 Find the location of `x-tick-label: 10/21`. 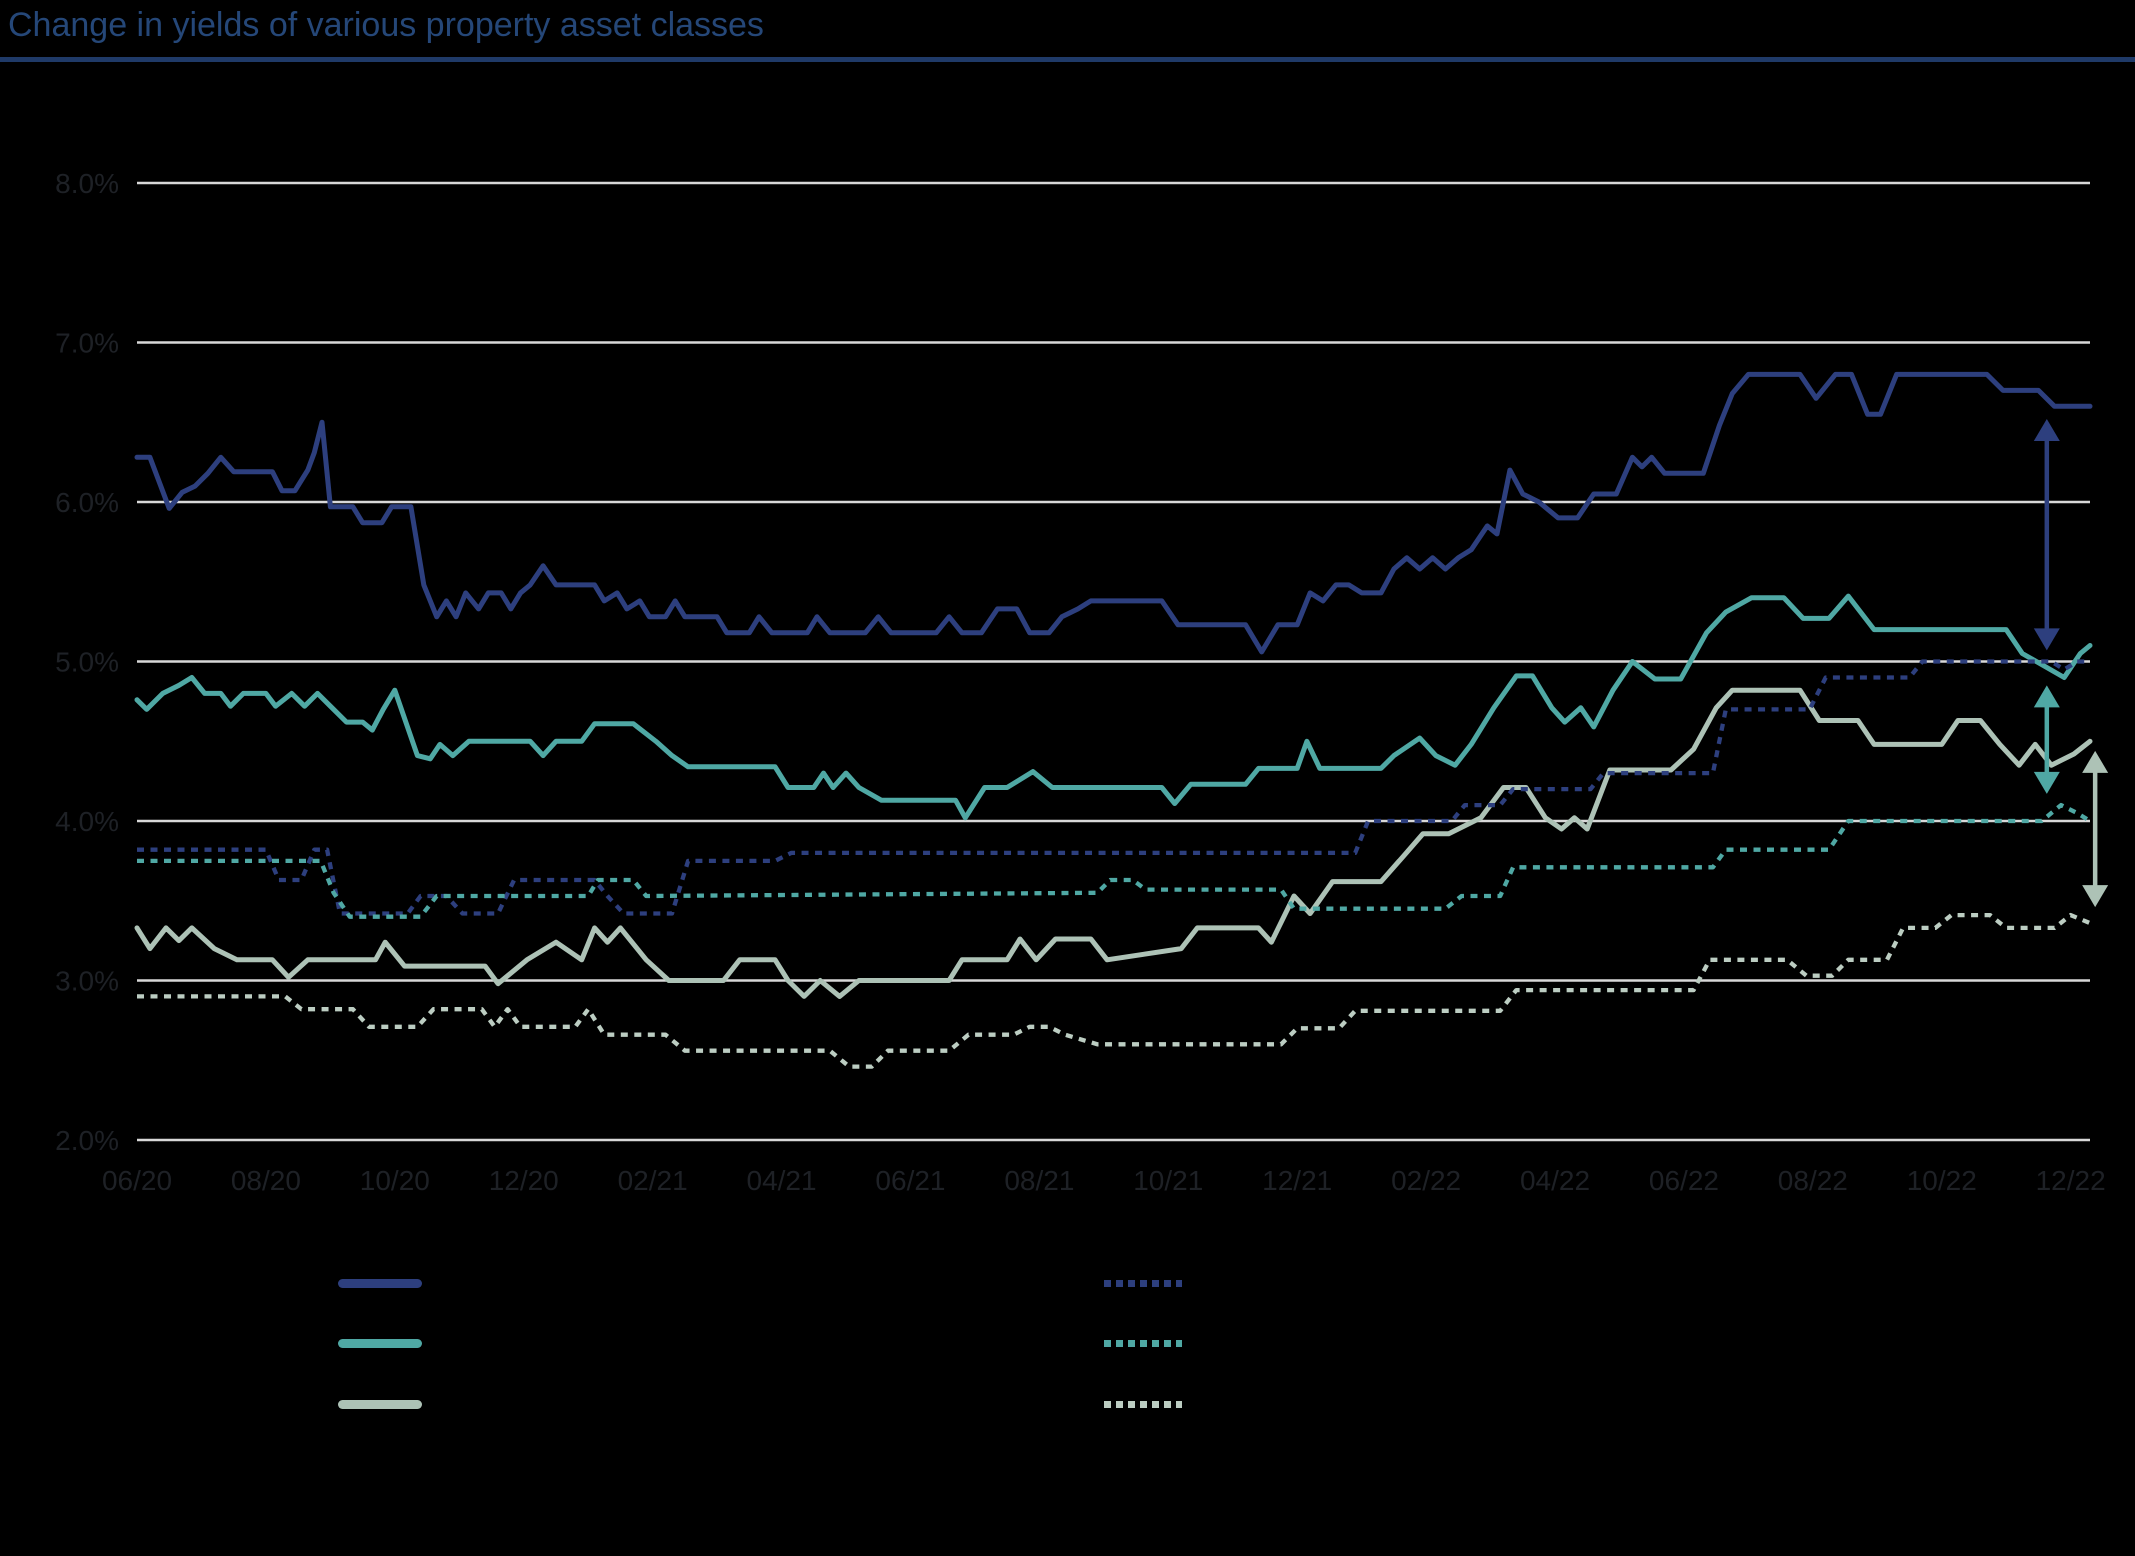

x-tick-label: 10/21 is located at coordinates (1168, 1180).